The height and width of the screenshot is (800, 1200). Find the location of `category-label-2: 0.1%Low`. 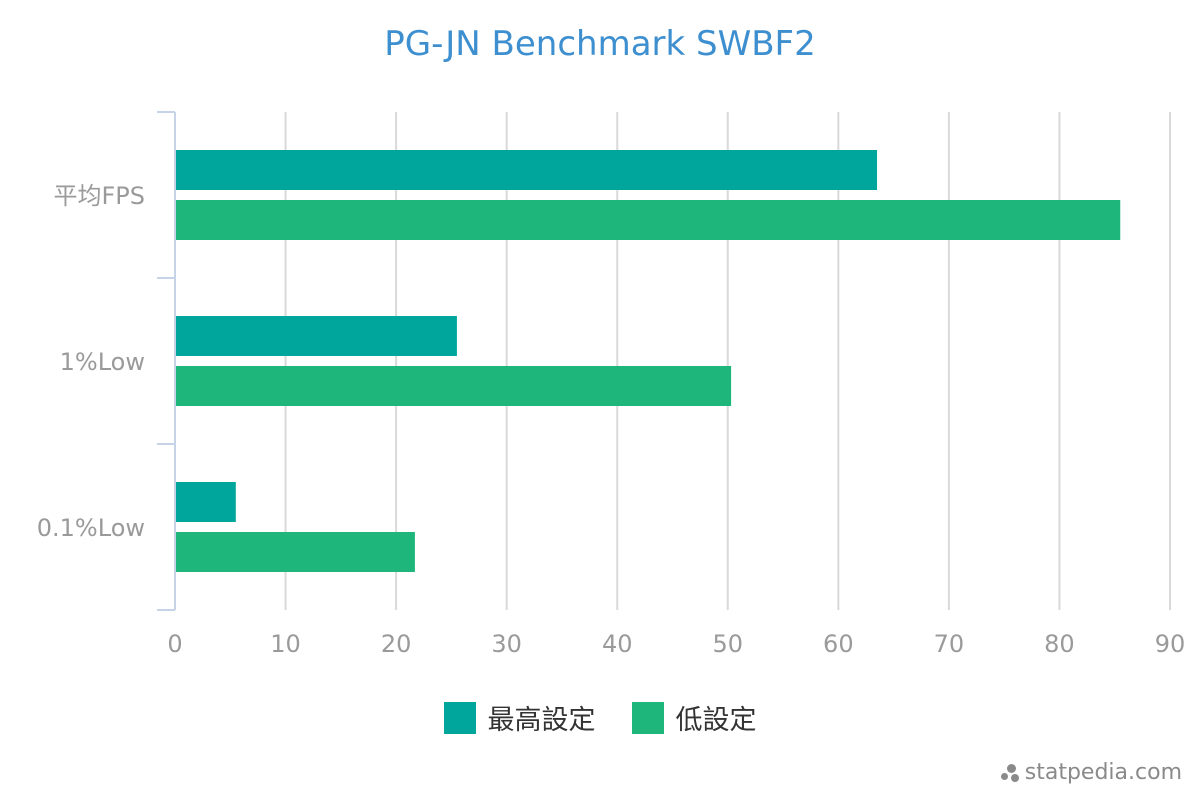

category-label-2: 0.1%Low is located at coordinates (91, 528).